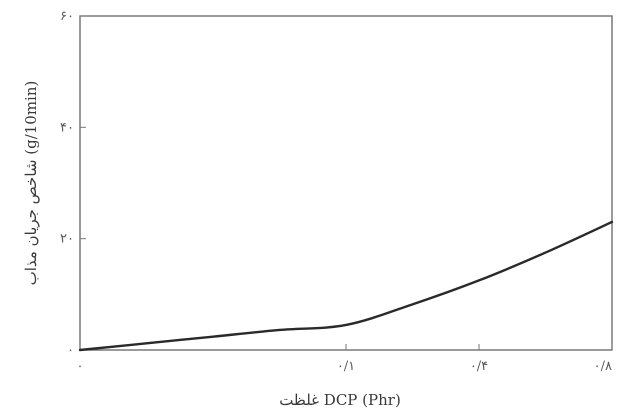  Describe the element at coordinates (67, 16) in the screenshot. I see `y-tick-label: ۶۰` at that location.